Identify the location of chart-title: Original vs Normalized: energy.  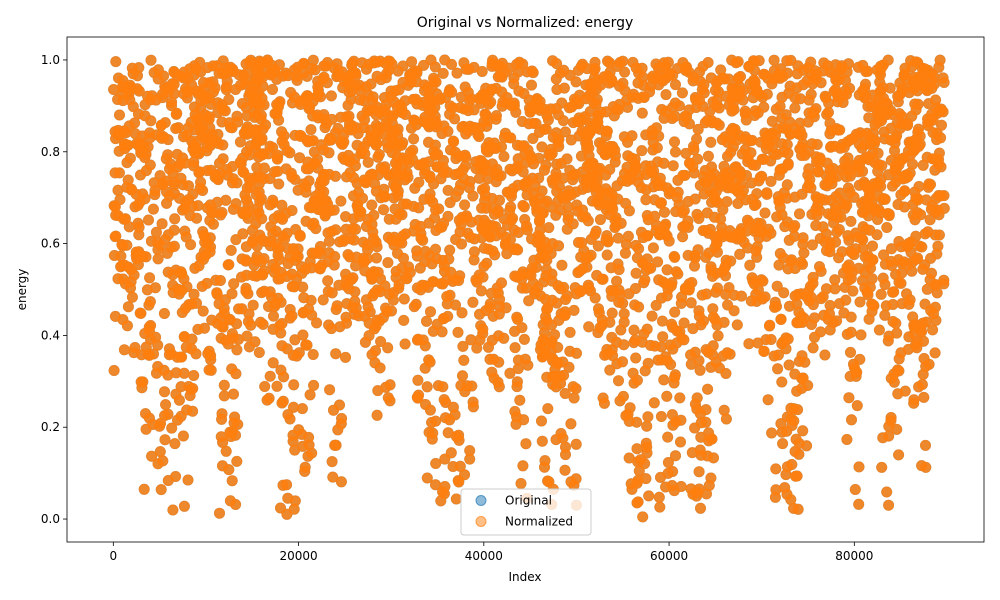
(525, 23).